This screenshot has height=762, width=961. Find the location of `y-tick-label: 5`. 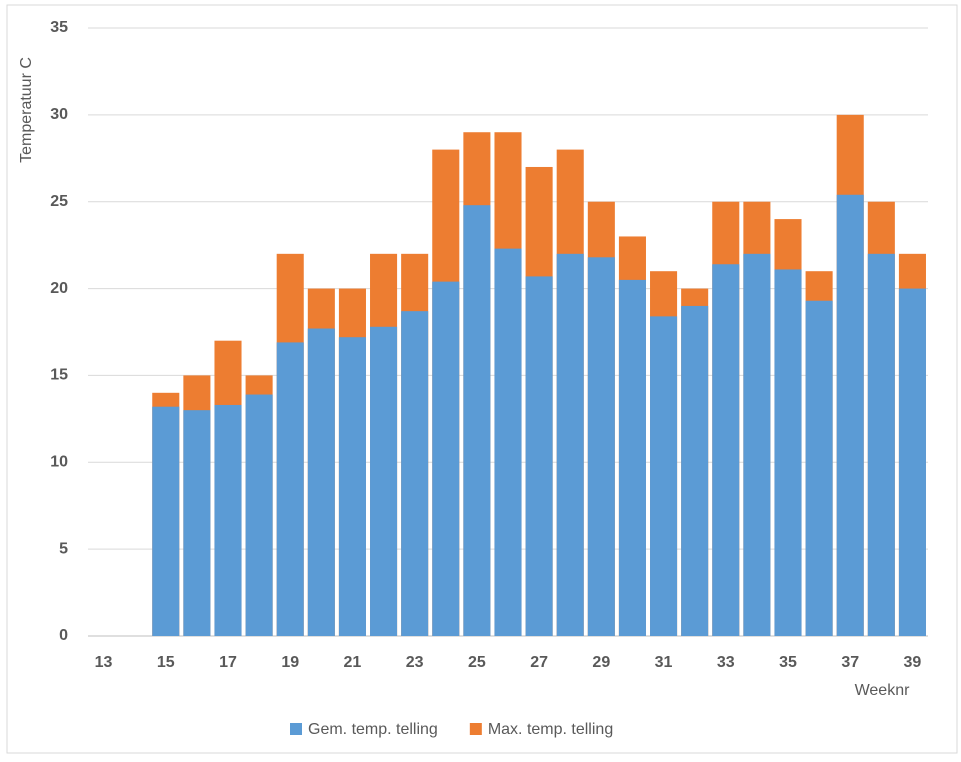

y-tick-label: 5 is located at coordinates (63, 548).